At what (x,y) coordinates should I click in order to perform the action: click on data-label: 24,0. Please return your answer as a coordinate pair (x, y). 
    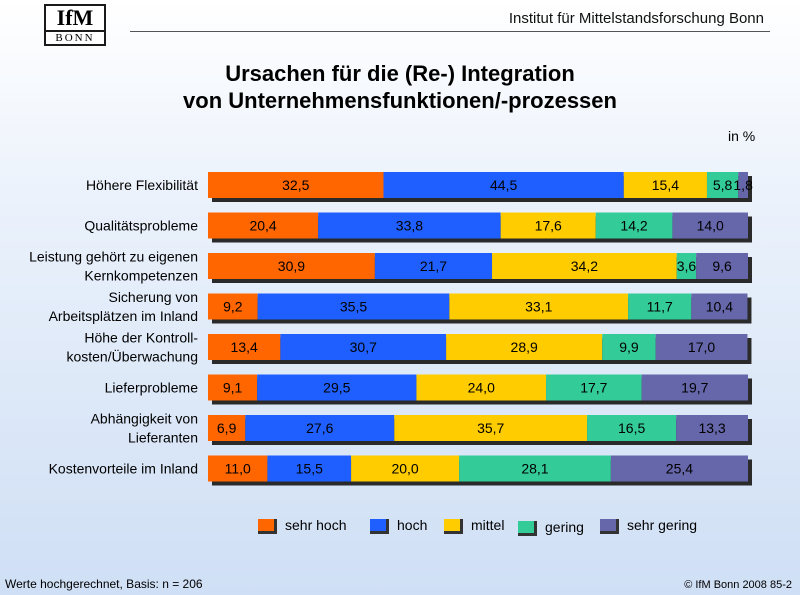
    Looking at the image, I should click on (481, 388).